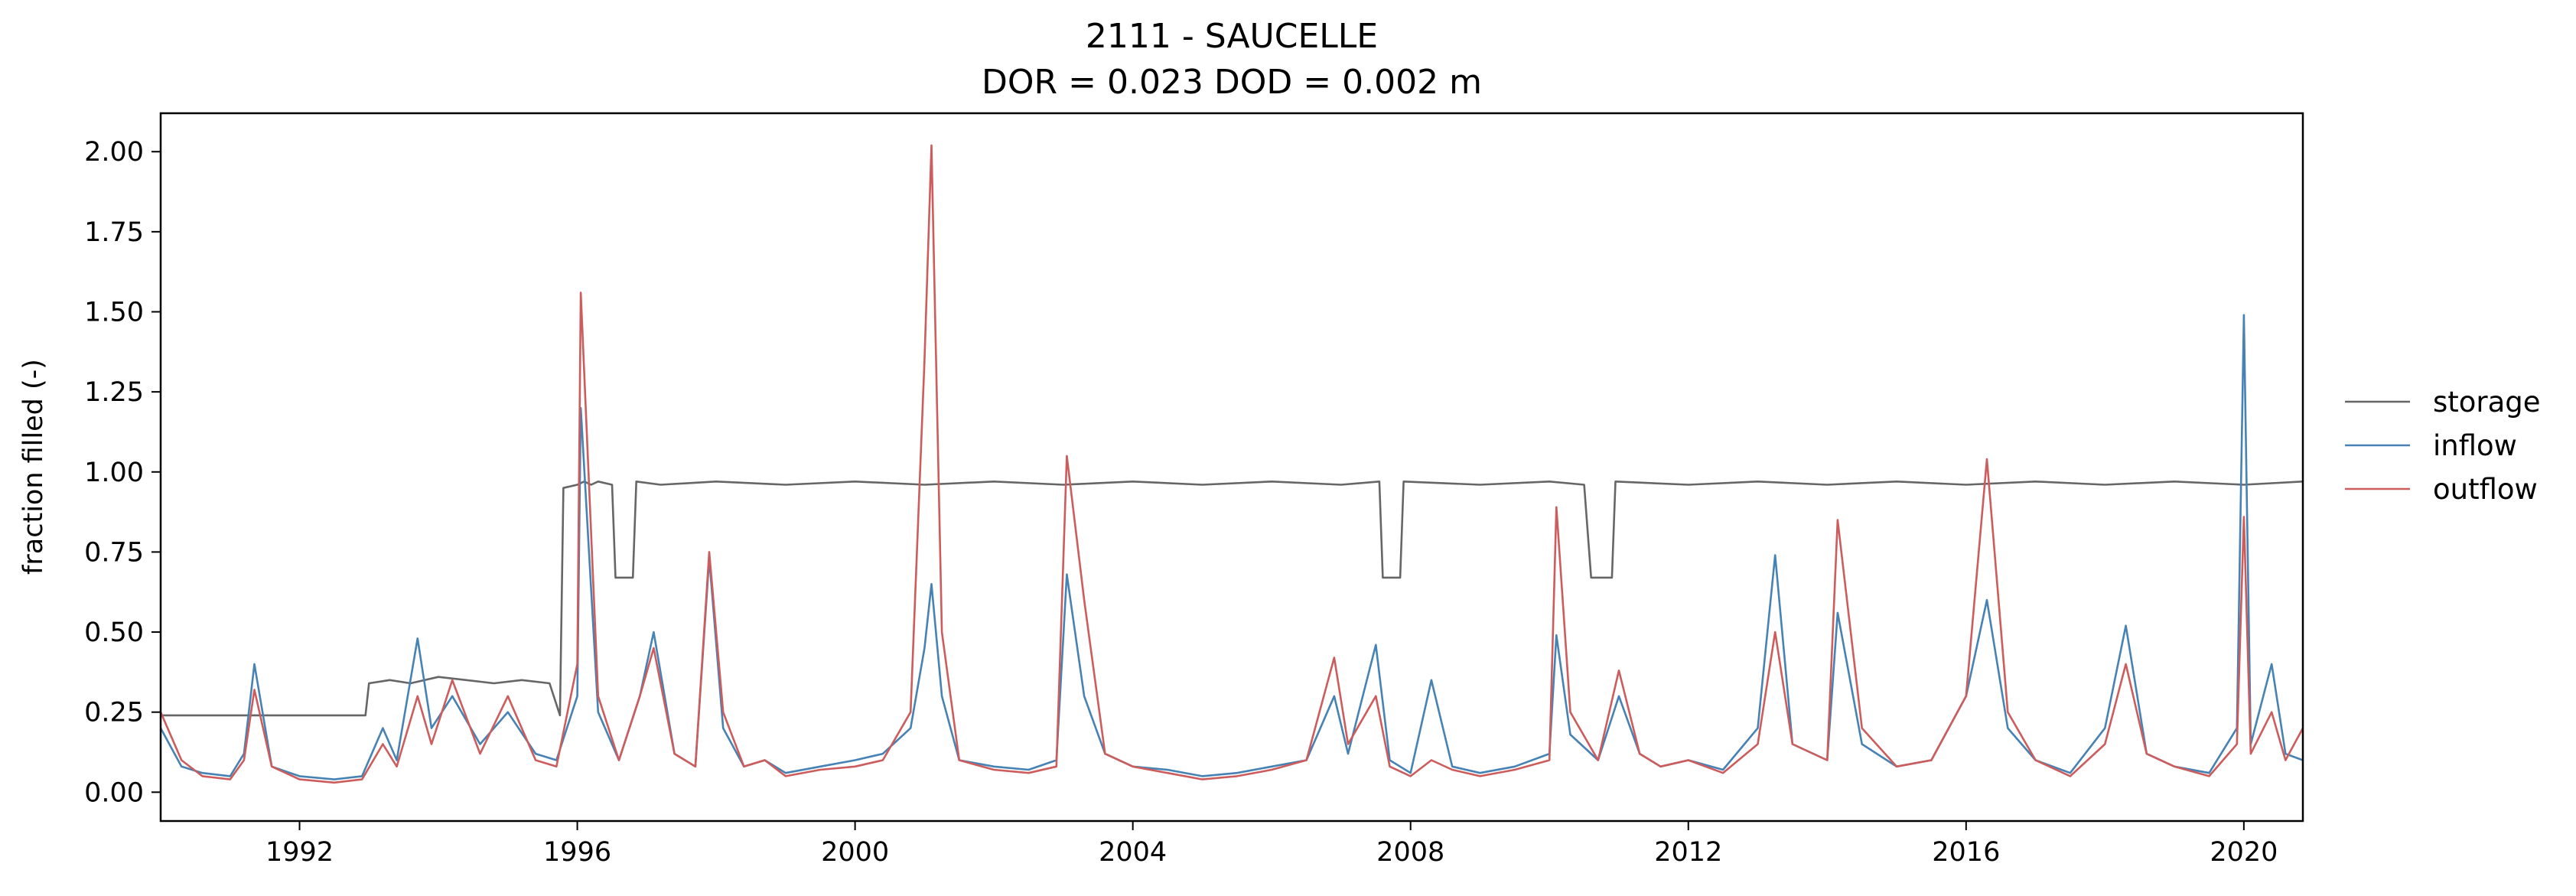 The image size is (2576, 896). What do you see at coordinates (1410, 852) in the screenshot?
I see `x-tick-label: 2008` at bounding box center [1410, 852].